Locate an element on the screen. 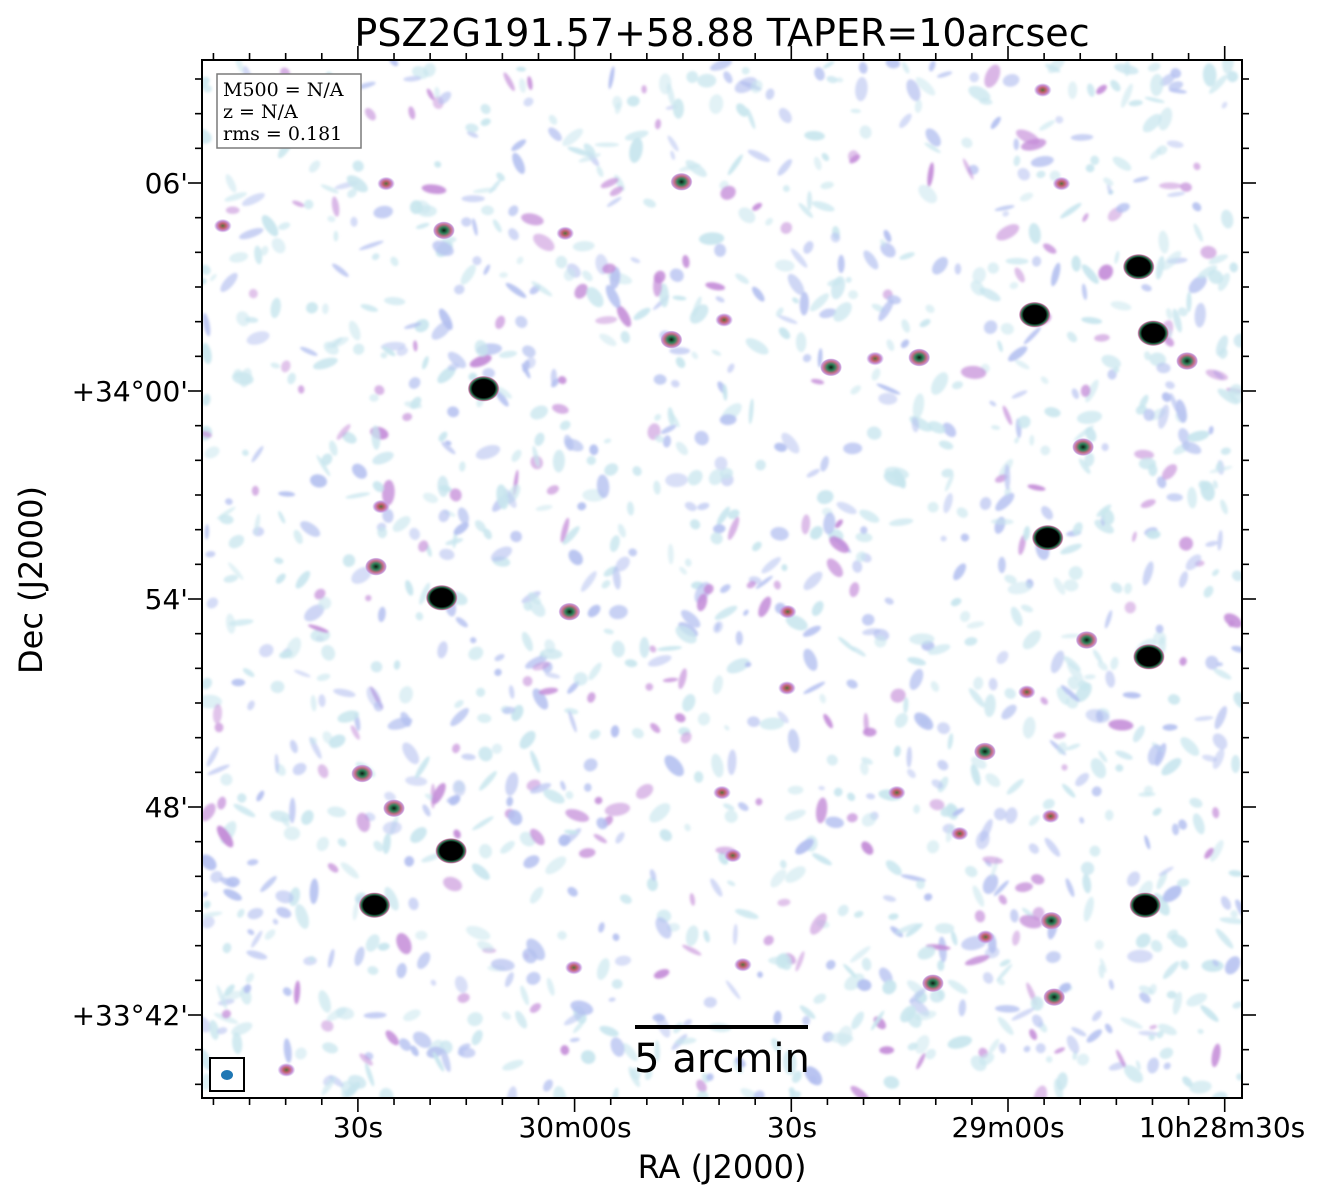 This screenshot has width=1331, height=1200. info-rms: rms = 0.181 is located at coordinates (282, 134).